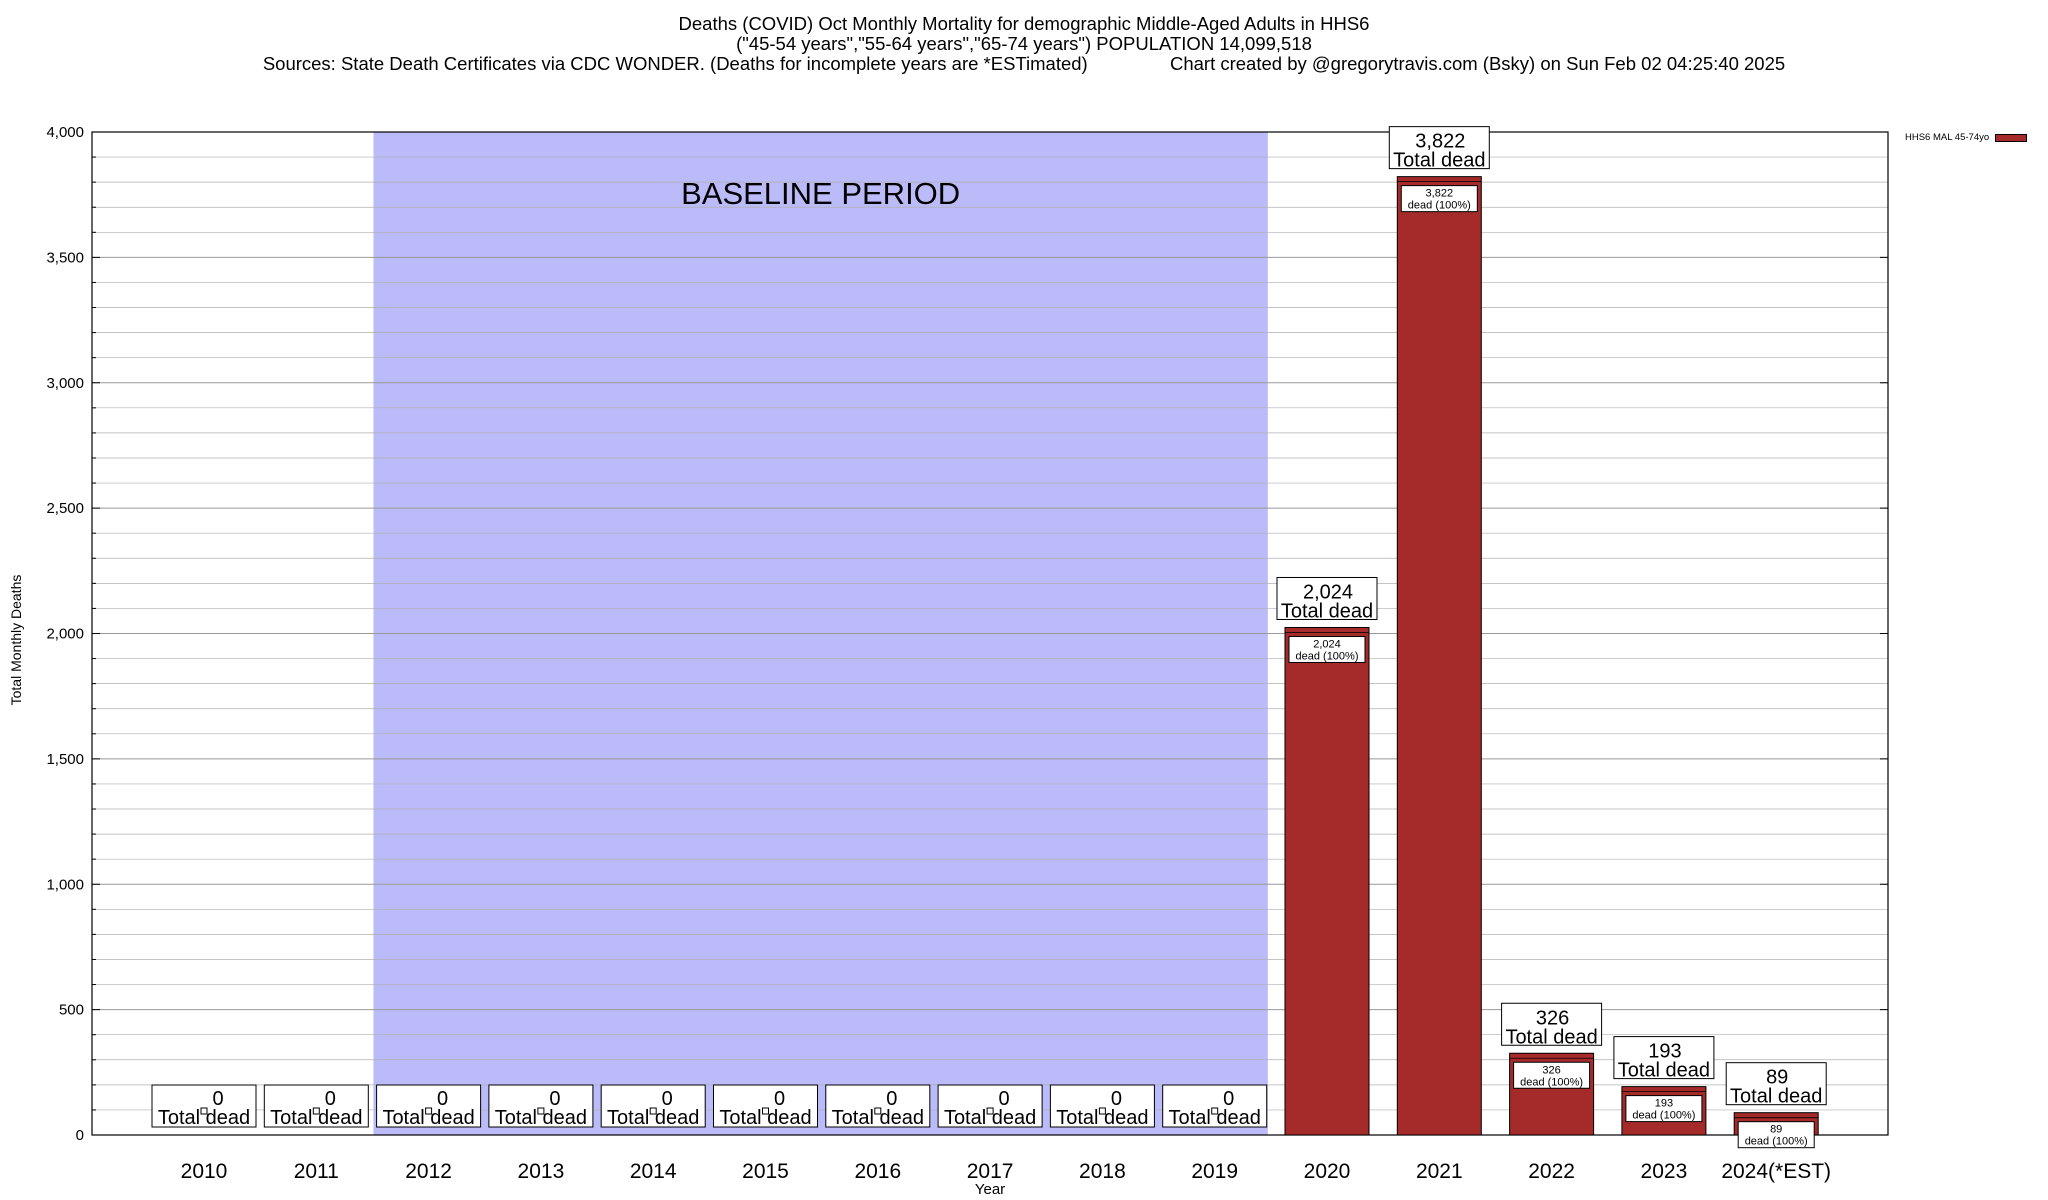 This screenshot has height=1200, width=2048. I want to click on total-value-label: 326, so click(1552, 1018).